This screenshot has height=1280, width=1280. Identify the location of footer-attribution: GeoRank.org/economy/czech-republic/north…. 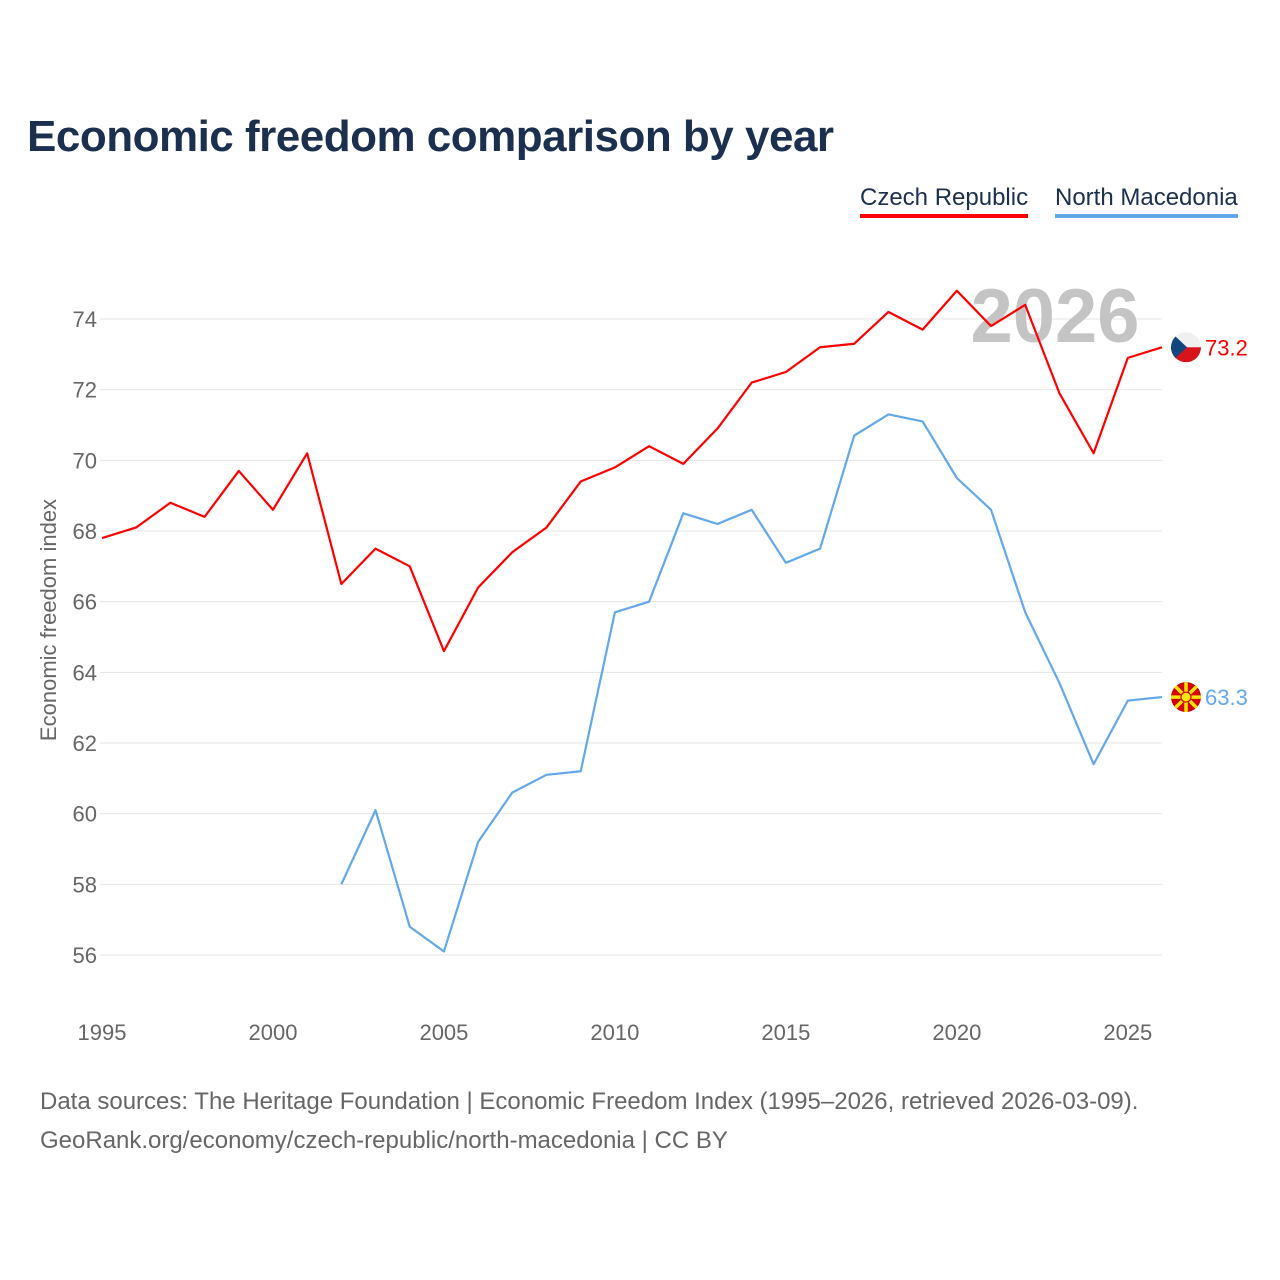
(384, 1140).